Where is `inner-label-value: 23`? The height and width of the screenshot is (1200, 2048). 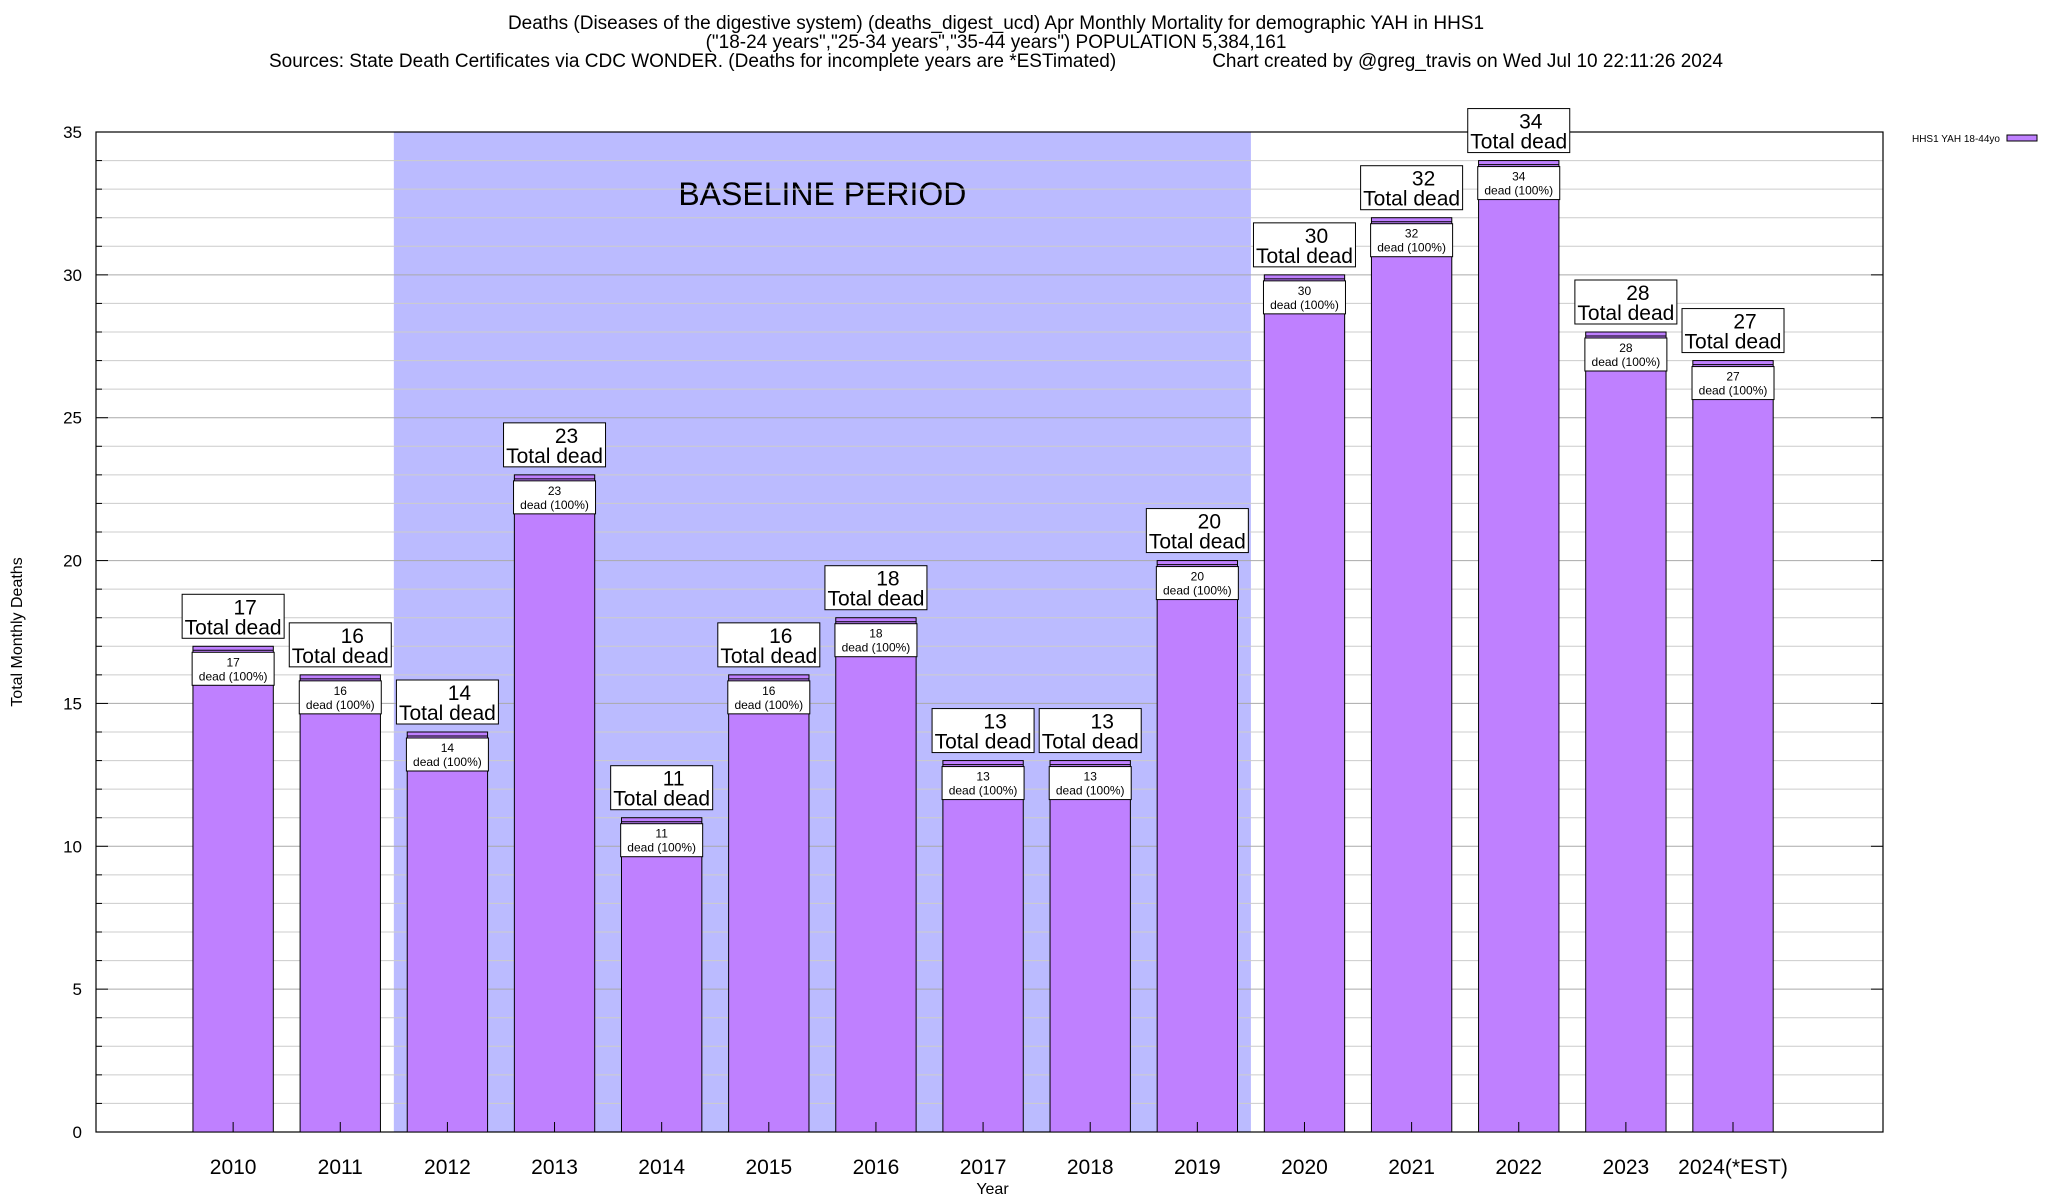
inner-label-value: 23 is located at coordinates (555, 491).